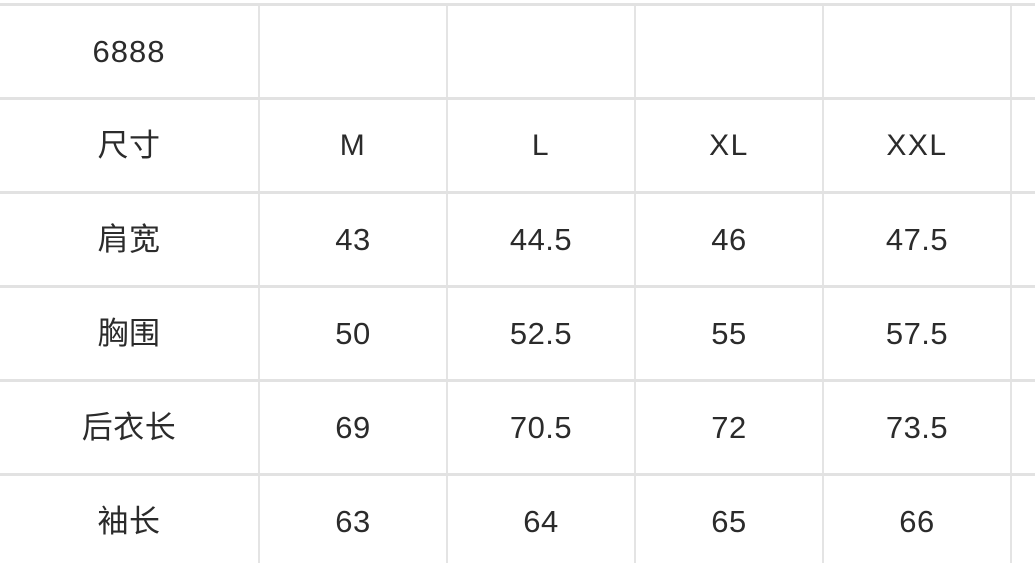 The width and height of the screenshot is (1035, 563). What do you see at coordinates (353, 239) in the screenshot?
I see `cell-shoulder-width-m: 43` at bounding box center [353, 239].